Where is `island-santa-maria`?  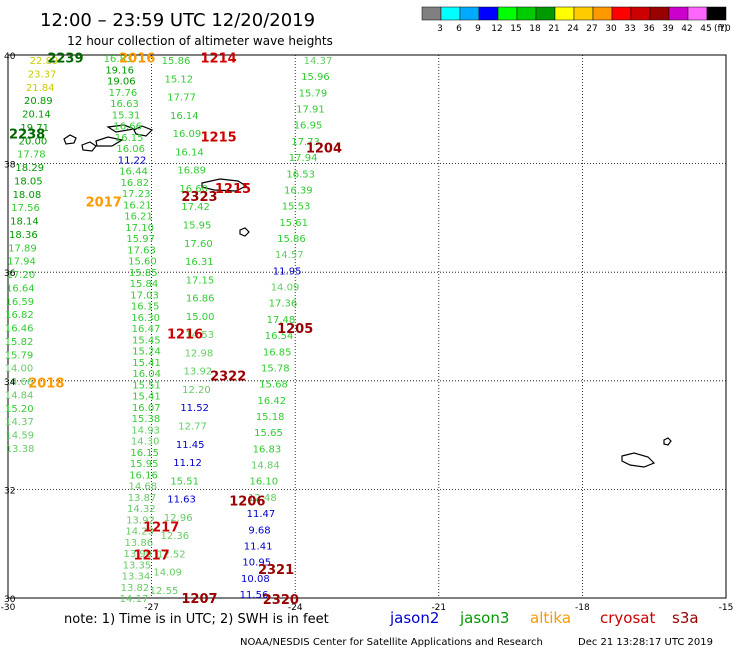
island-santa-maria is located at coordinates (244, 232).